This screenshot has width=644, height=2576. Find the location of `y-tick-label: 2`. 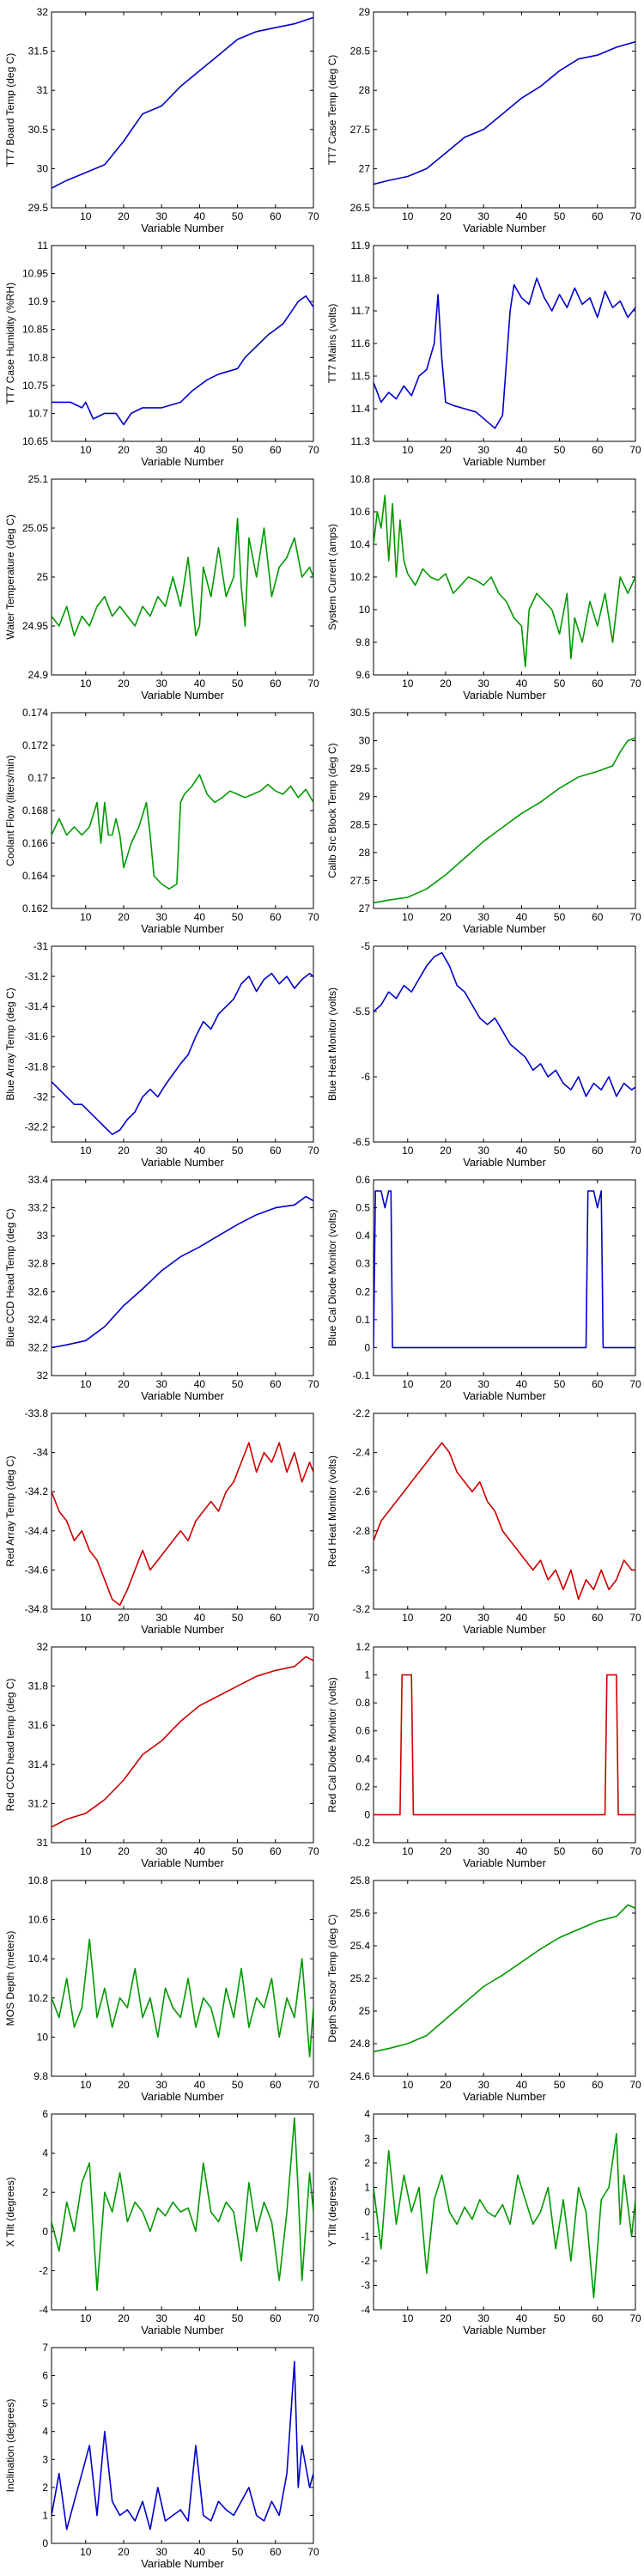

y-tick-label: 2 is located at coordinates (367, 2163).